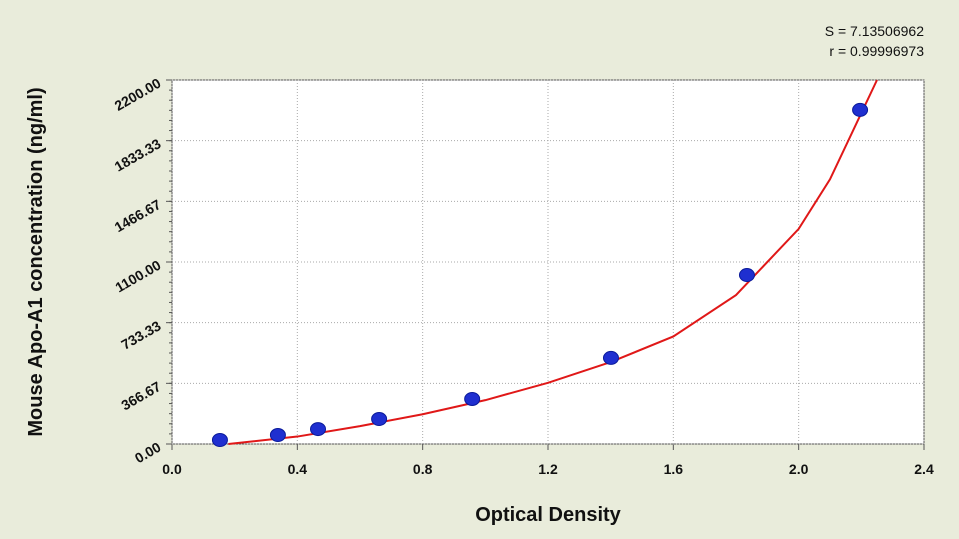 Image resolution: width=959 pixels, height=539 pixels. I want to click on x-tick-label: 0.0, so click(172, 469).